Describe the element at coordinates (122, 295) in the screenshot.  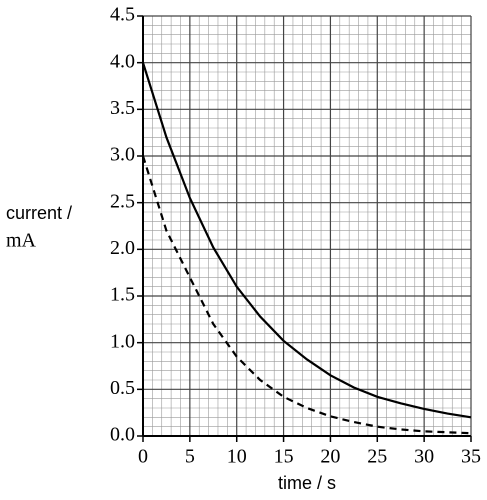
I see `y-tick-label: 1.5` at that location.